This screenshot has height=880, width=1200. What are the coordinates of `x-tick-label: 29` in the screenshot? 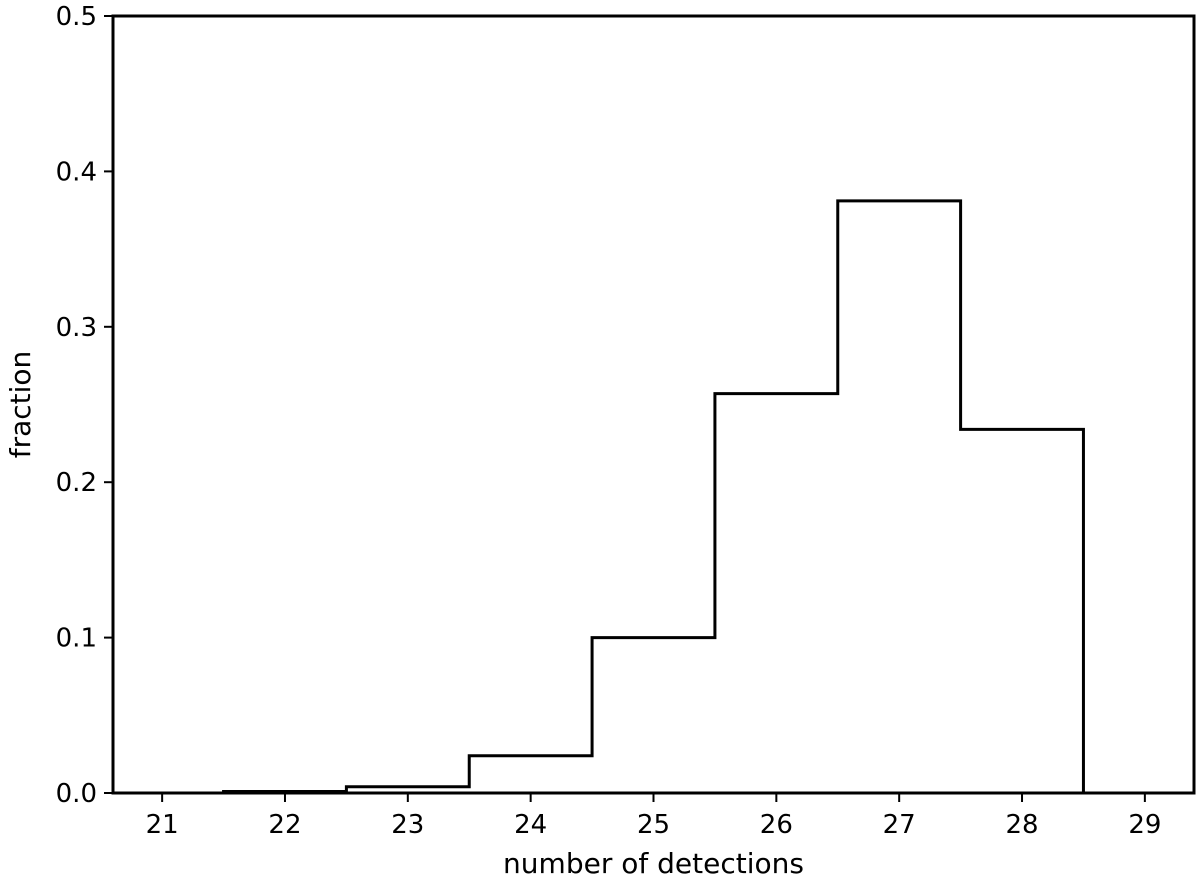 It's located at (1144, 825).